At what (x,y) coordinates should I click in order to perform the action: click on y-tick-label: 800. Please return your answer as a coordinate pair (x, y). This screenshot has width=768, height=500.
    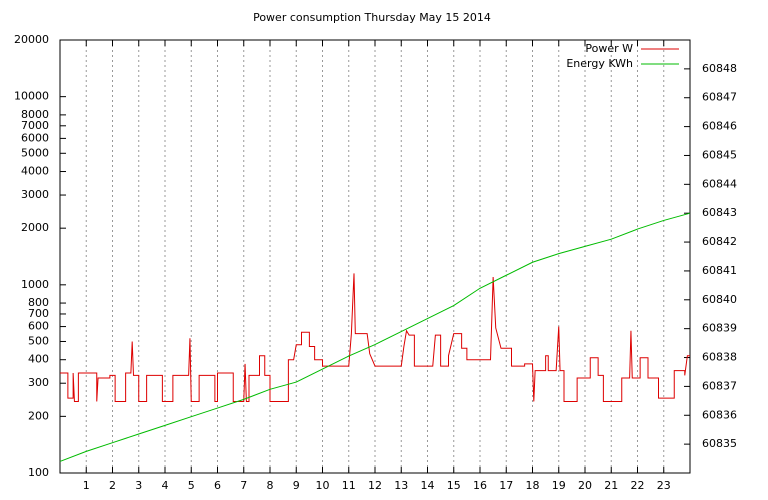
    Looking at the image, I should click on (38, 302).